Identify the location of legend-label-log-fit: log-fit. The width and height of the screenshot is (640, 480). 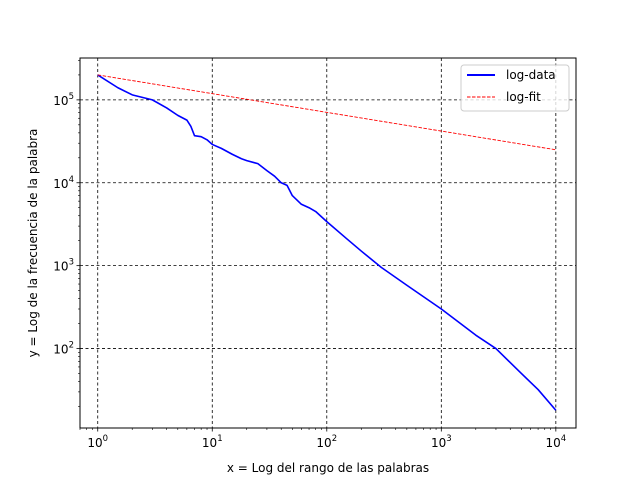
(523, 97).